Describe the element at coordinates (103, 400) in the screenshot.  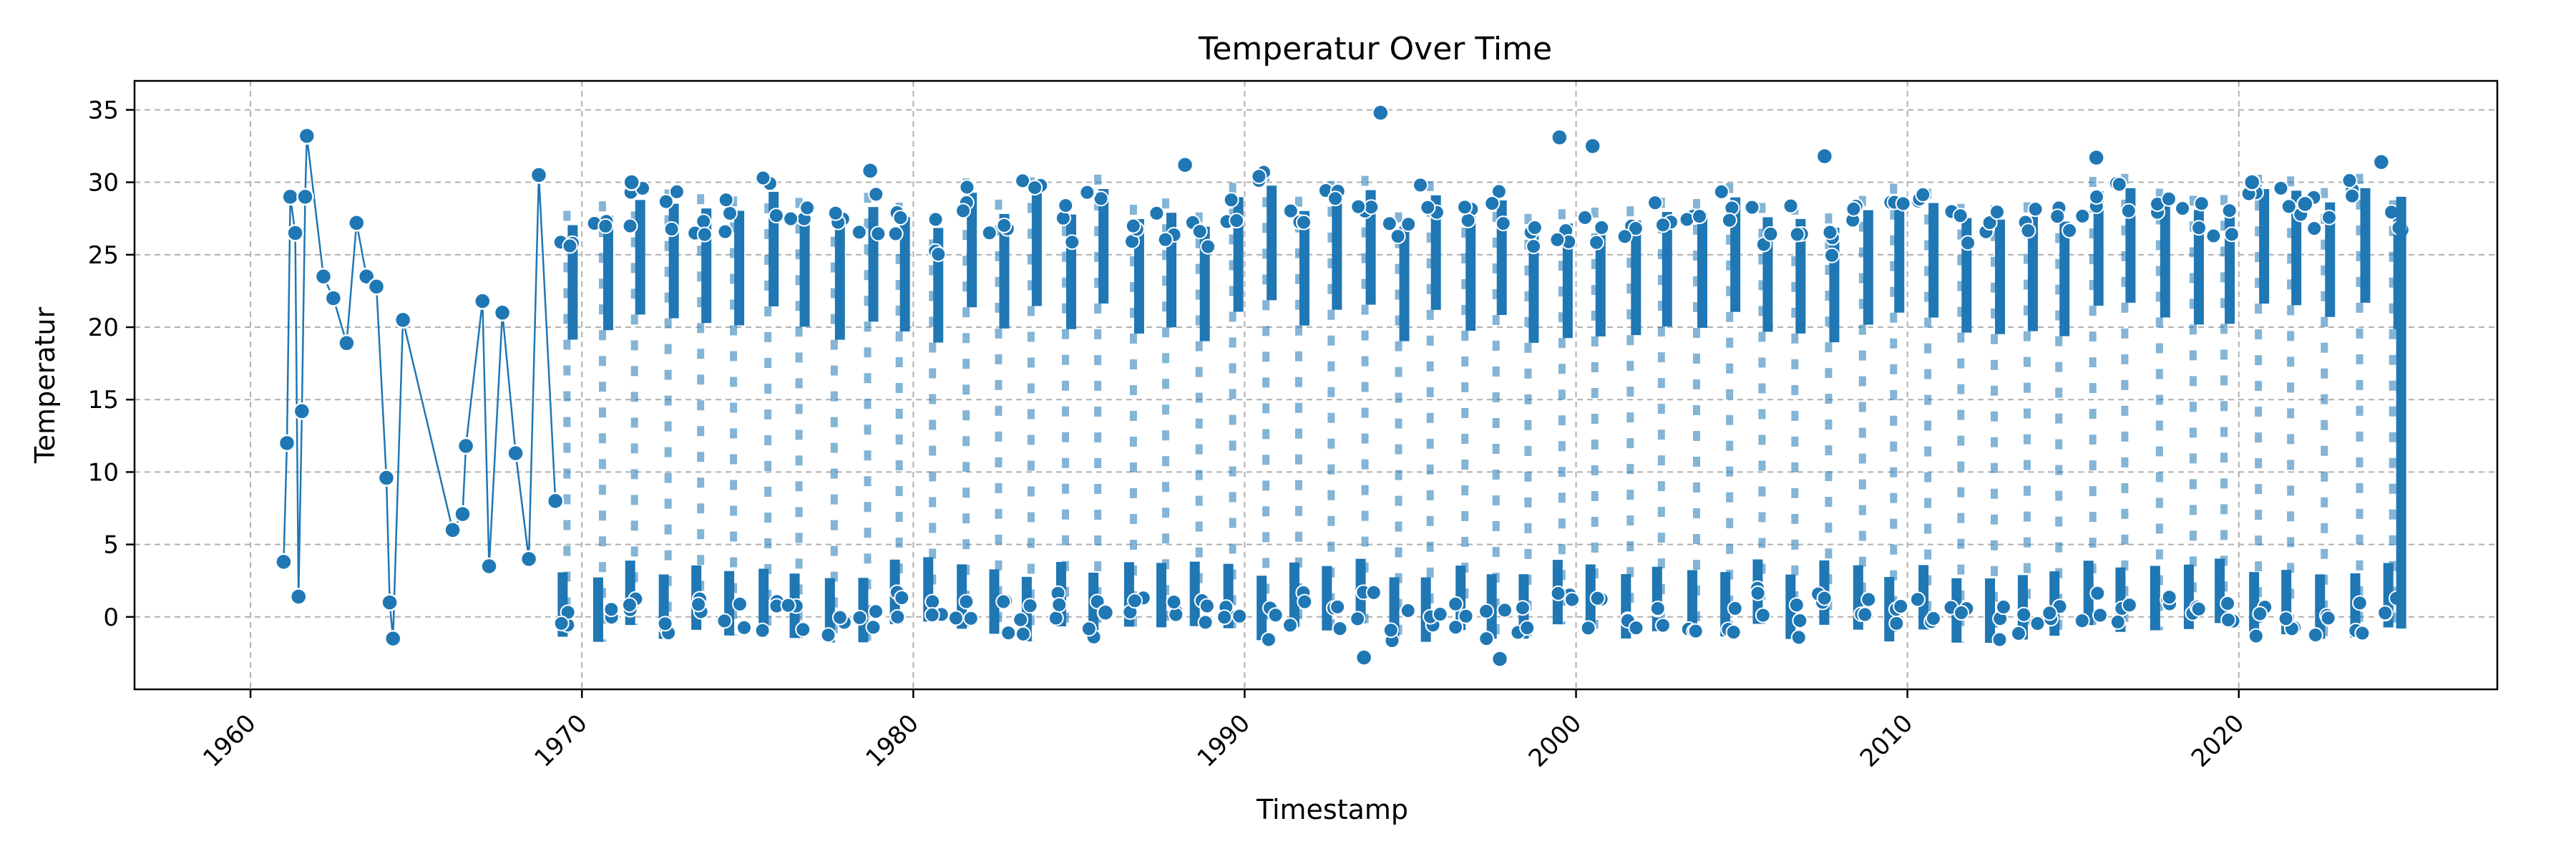
I see `y-tick-label: 15` at that location.